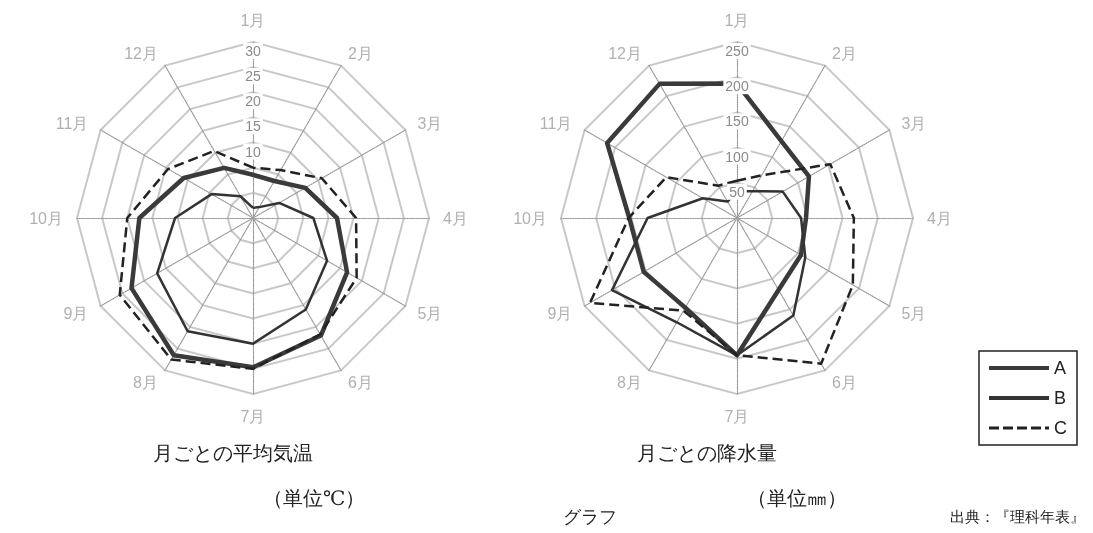  I want to click on legend-label: A, so click(1060, 368).